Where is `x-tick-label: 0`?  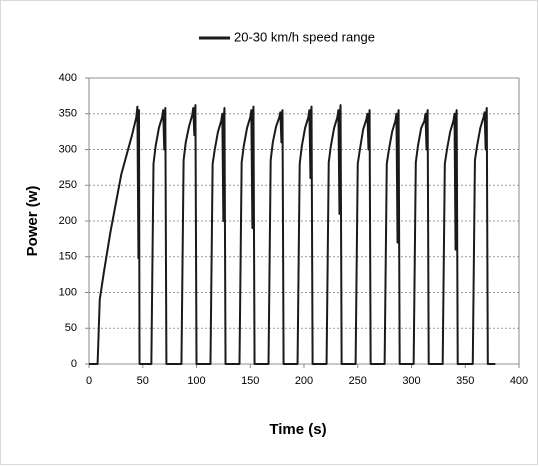
x-tick-label: 0 is located at coordinates (89, 381).